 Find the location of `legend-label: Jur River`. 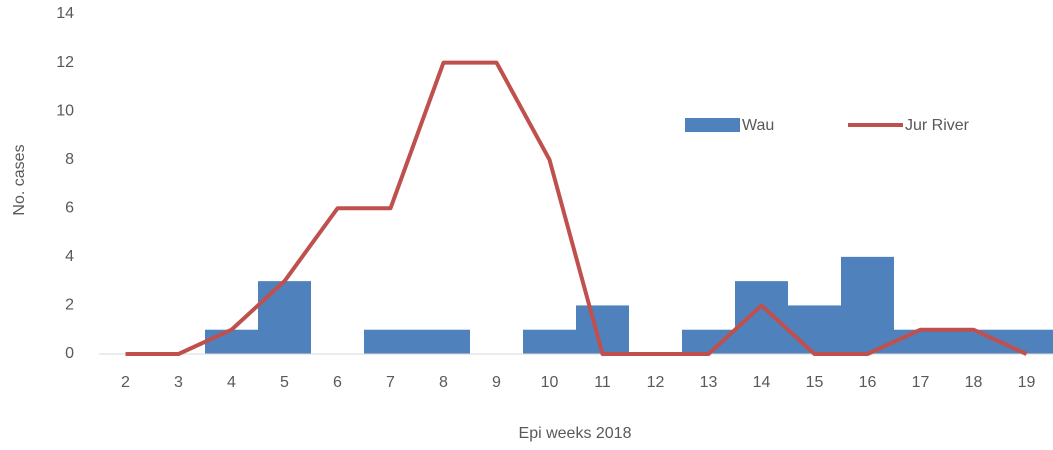

legend-label: Jur River is located at coordinates (937, 125).